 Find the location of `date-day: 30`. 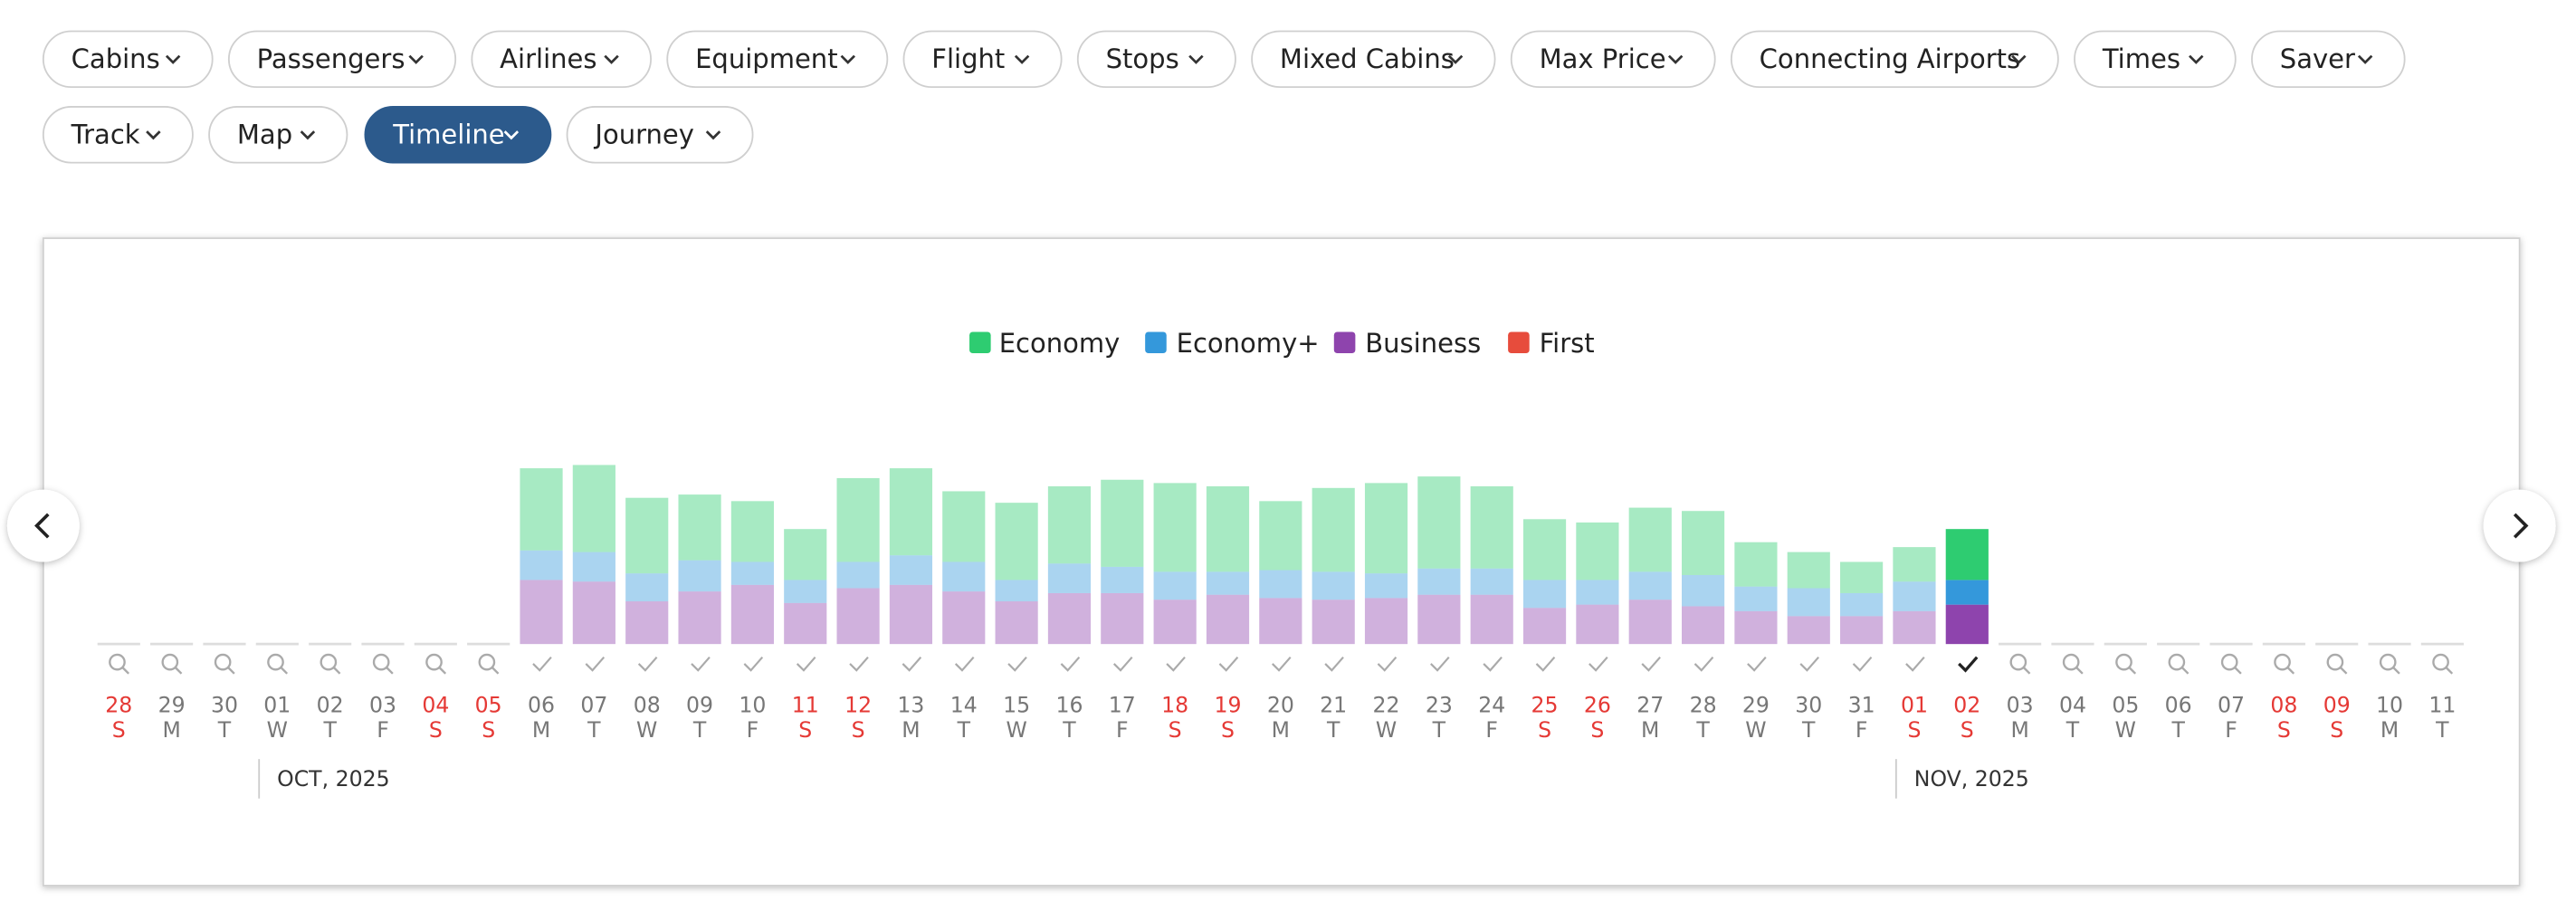

date-day: 30 is located at coordinates (1808, 705).